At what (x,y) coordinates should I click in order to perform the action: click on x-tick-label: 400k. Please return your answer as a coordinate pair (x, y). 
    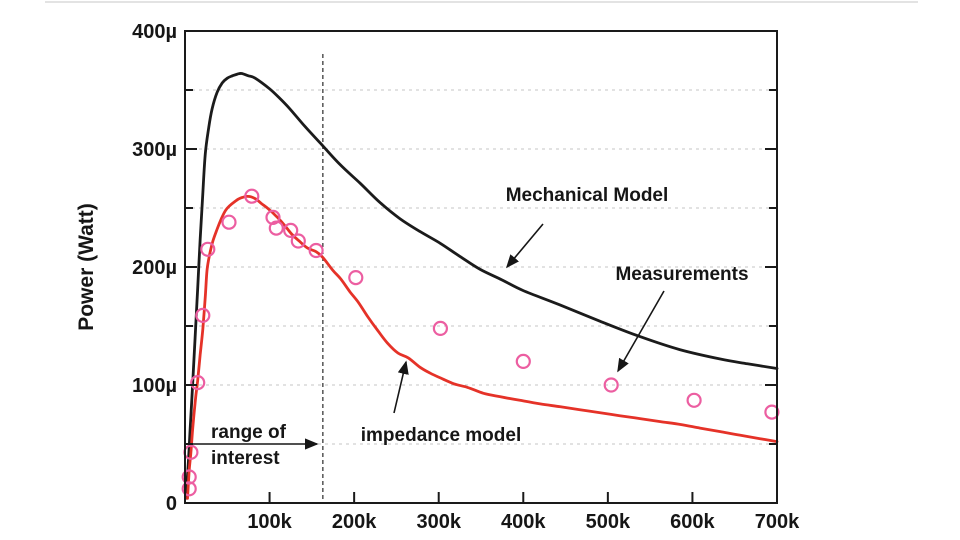
    Looking at the image, I should click on (523, 522).